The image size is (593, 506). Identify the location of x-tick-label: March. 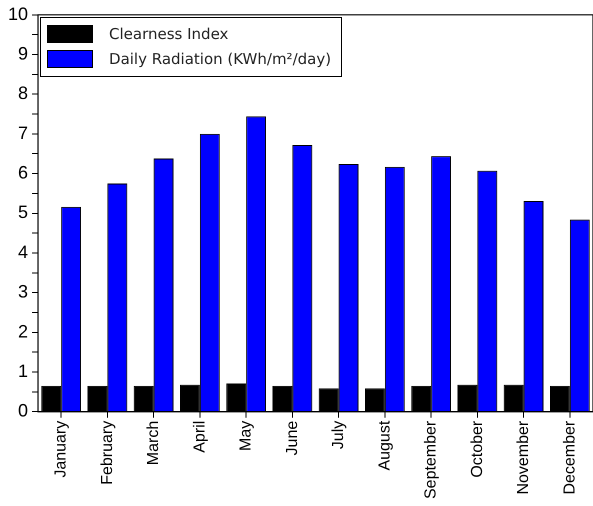
(153, 443).